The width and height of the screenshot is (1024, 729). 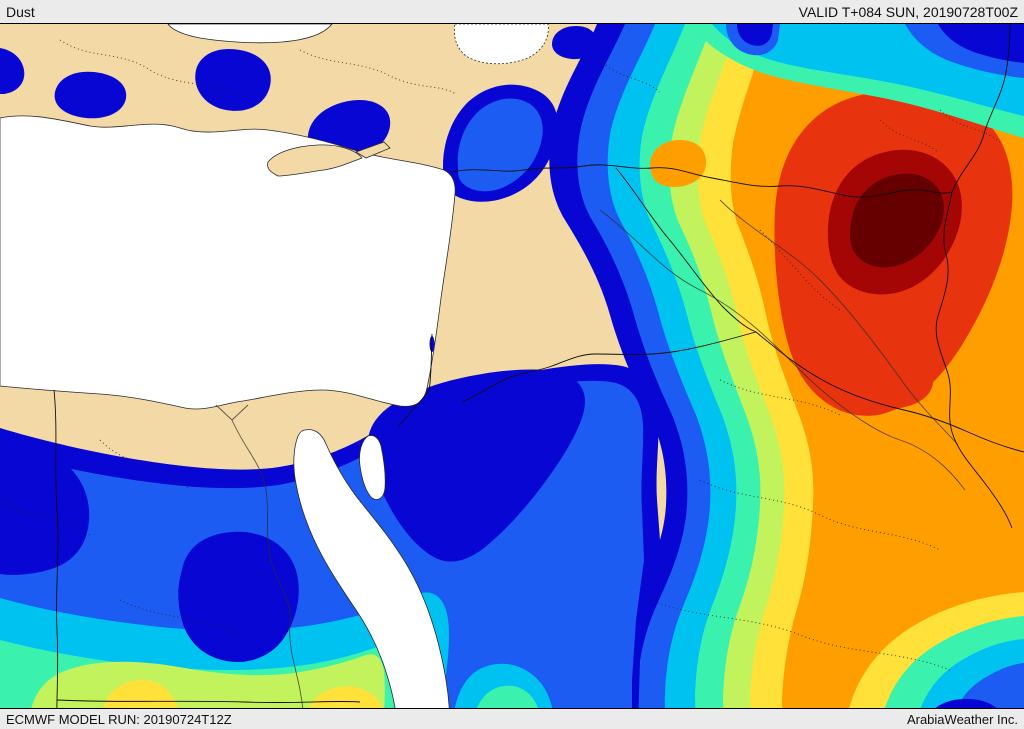 What do you see at coordinates (981, 43) in the screenshot?
I see `topright-darkblue-core` at bounding box center [981, 43].